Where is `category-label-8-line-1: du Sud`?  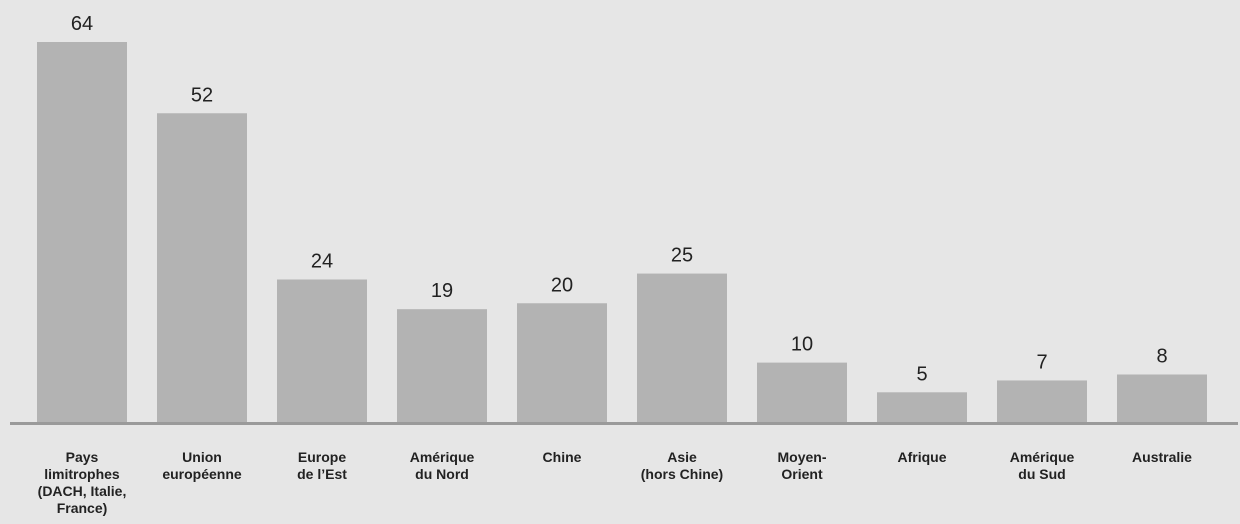
category-label-8-line-1: du Sud is located at coordinates (1041, 474).